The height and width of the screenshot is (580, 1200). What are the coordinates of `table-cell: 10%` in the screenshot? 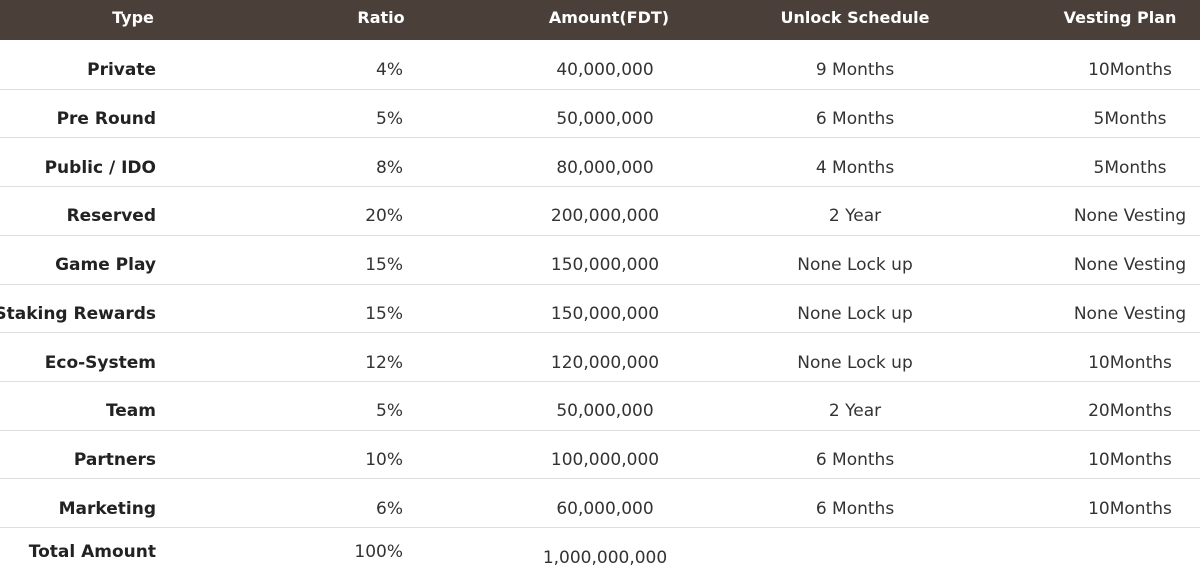 It's located at (384, 459).